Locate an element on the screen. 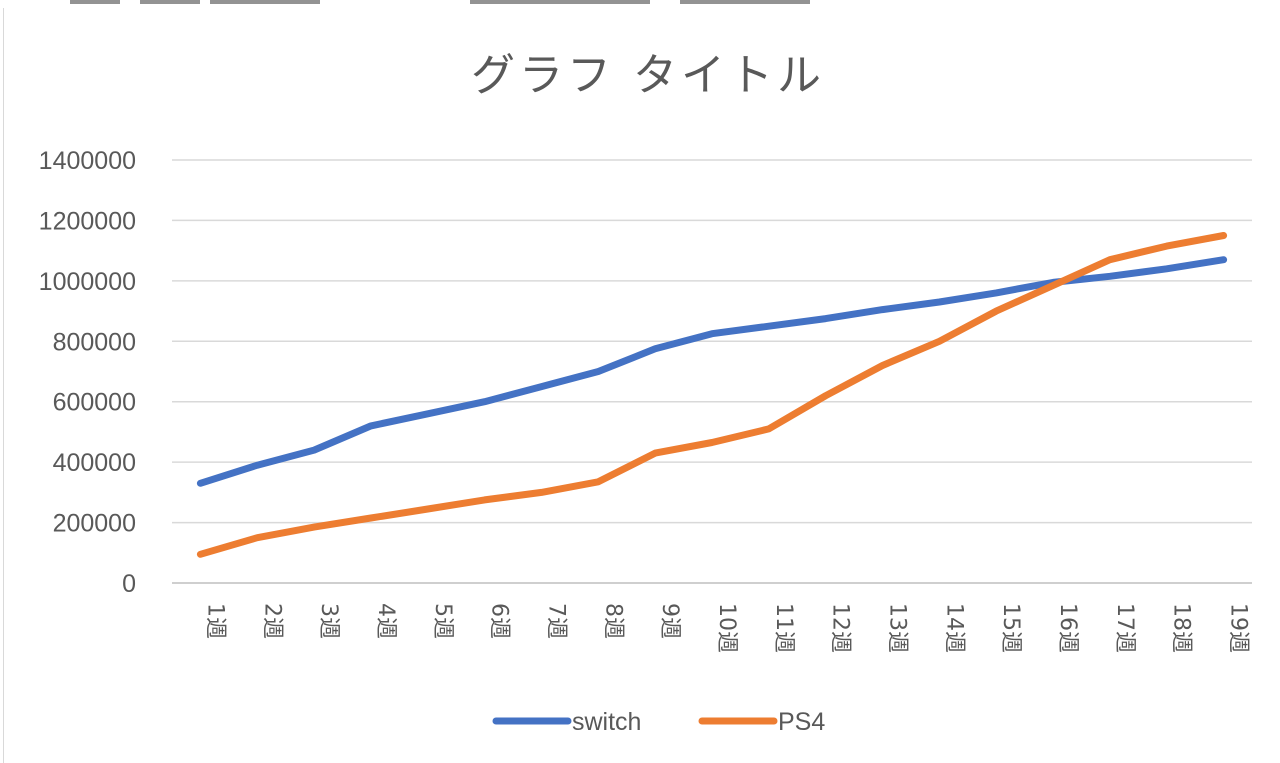 This screenshot has width=1280, height=763. x-tick-label-group: 8週 is located at coordinates (612, 621).